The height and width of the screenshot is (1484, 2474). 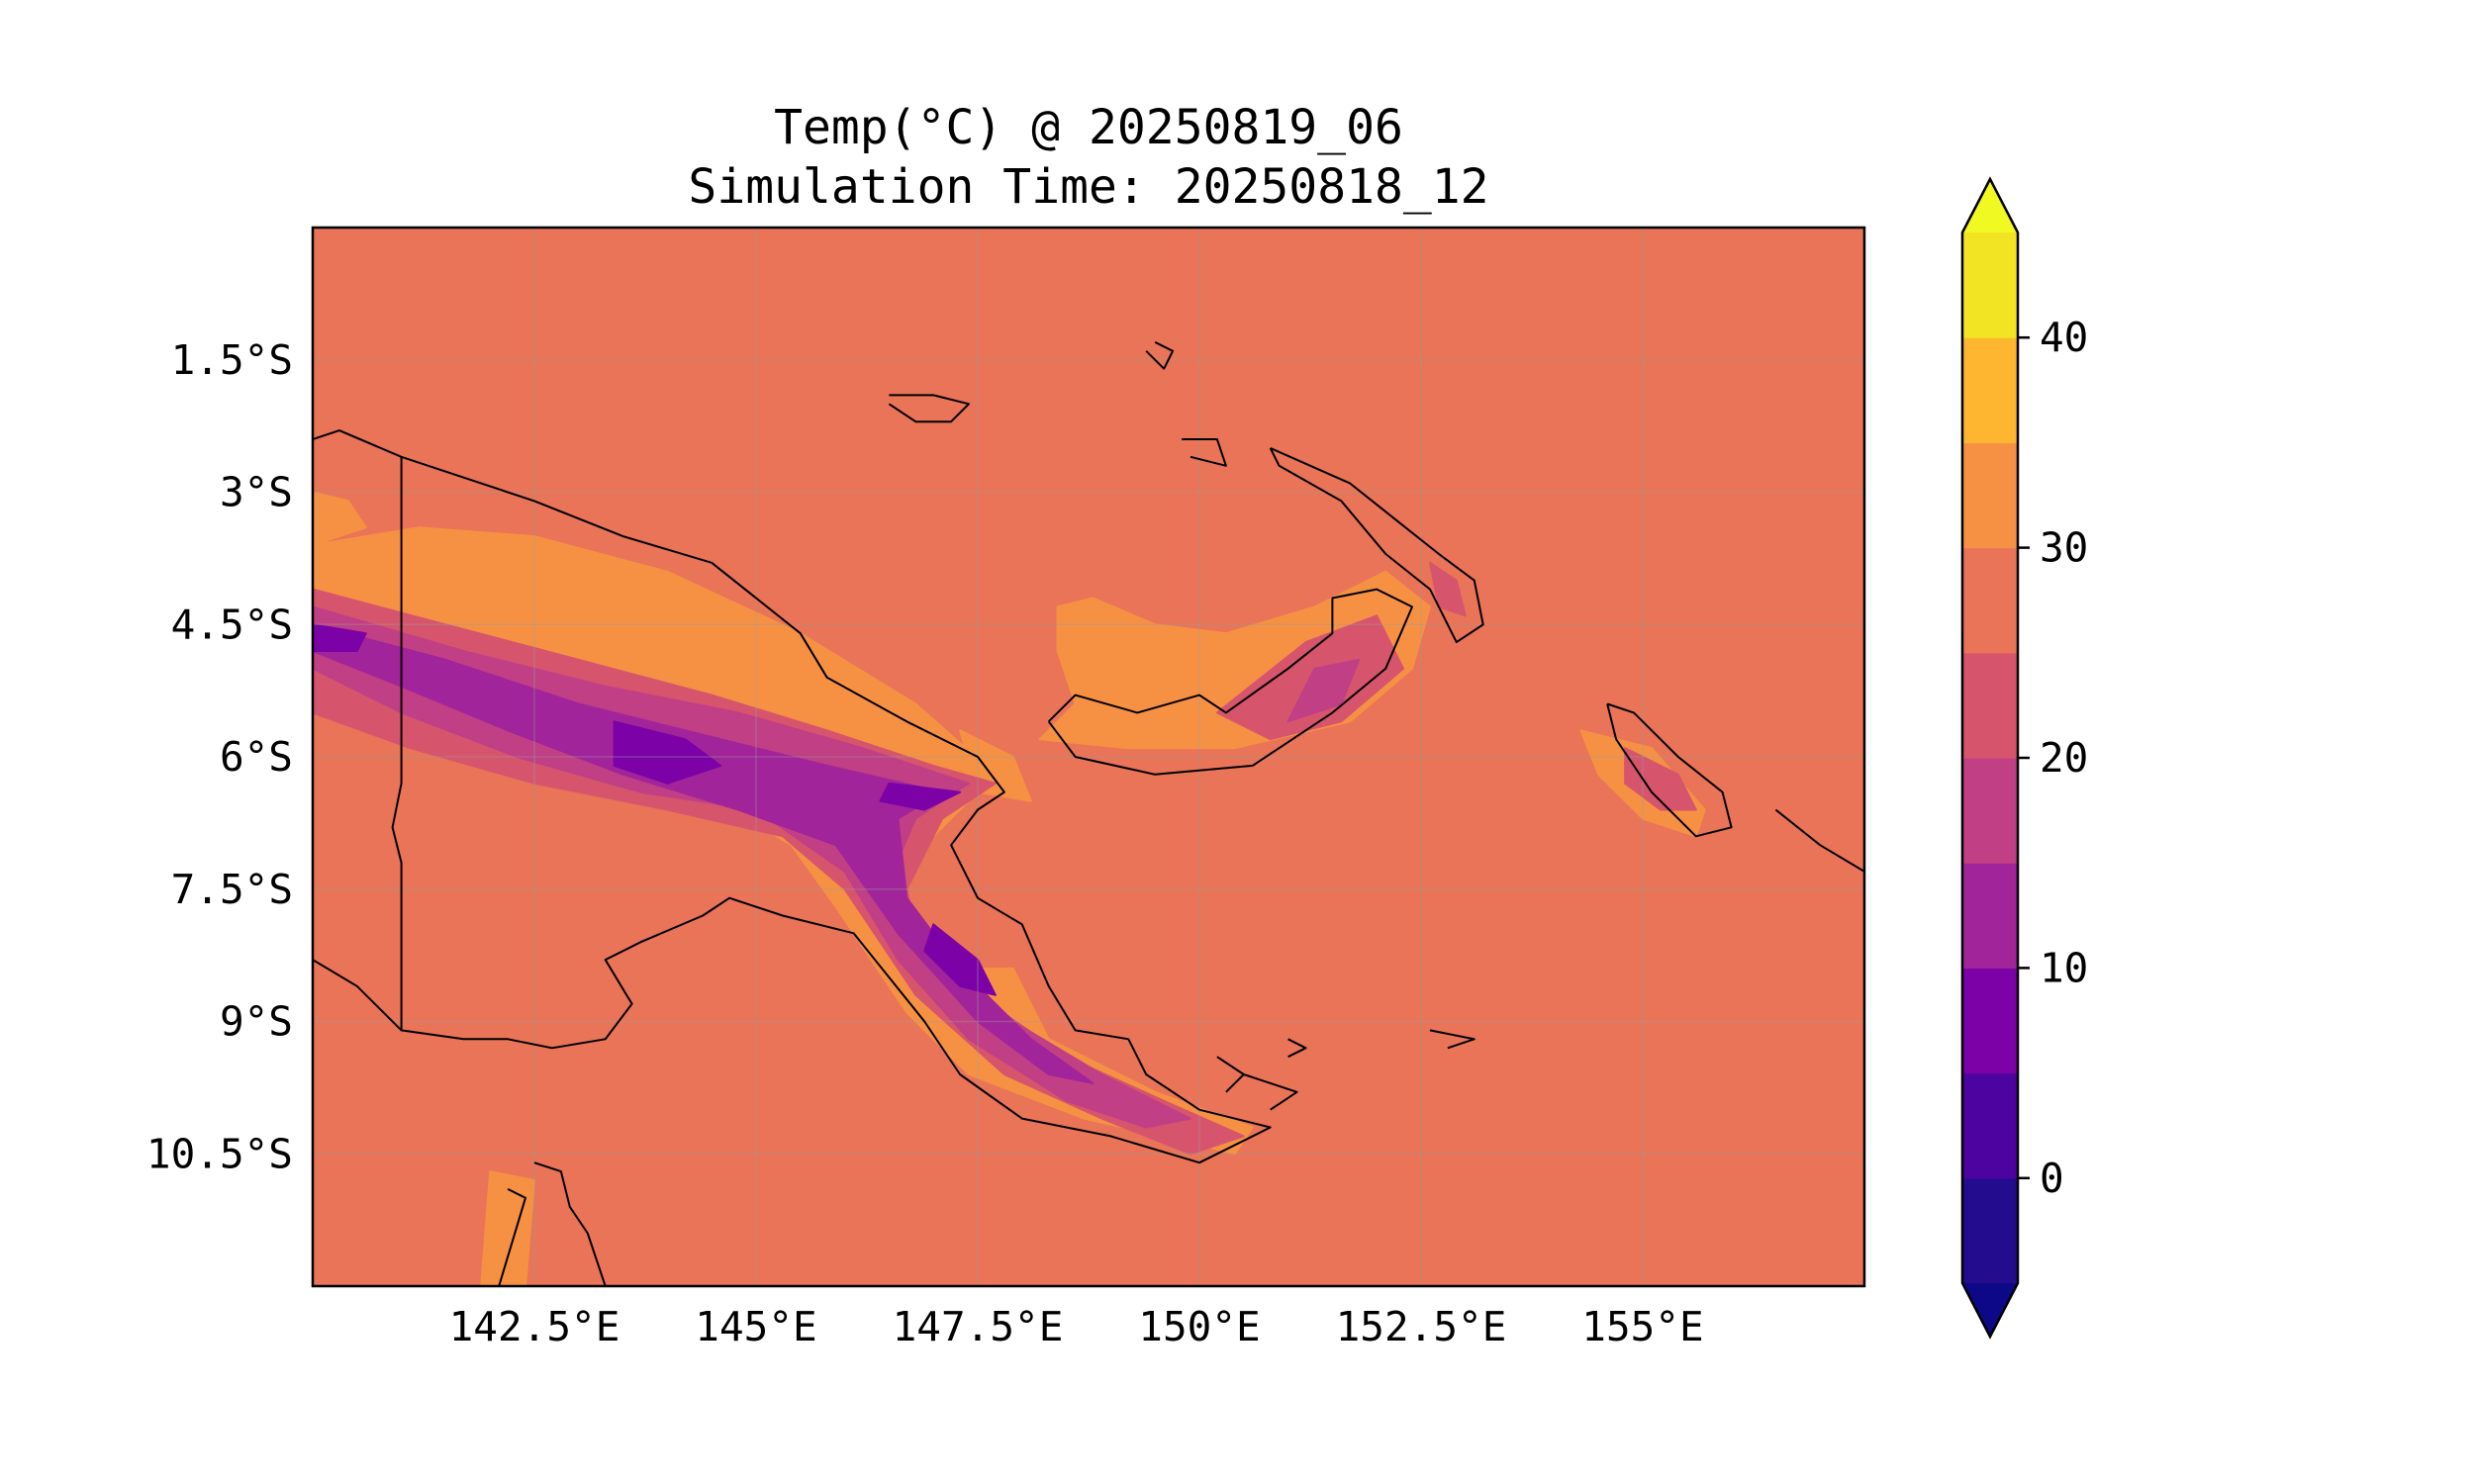 I want to click on y-tick-label: 4.5°S, so click(x=232, y=624).